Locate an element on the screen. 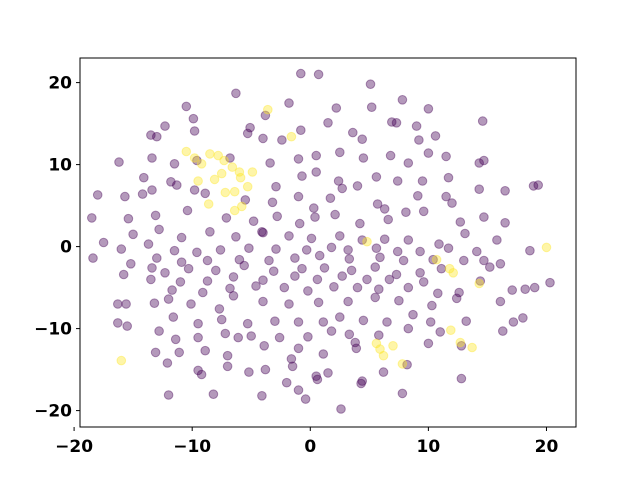 This screenshot has height=480, width=640. x-tick-label: −10 is located at coordinates (192, 447).